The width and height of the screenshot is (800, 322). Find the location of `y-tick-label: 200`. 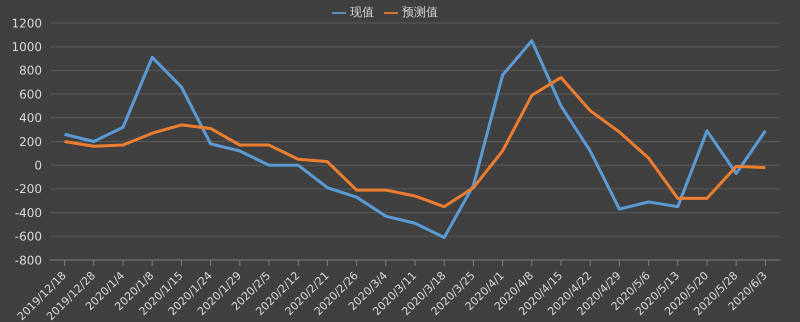

y-tick-label: 200 is located at coordinates (30, 141).